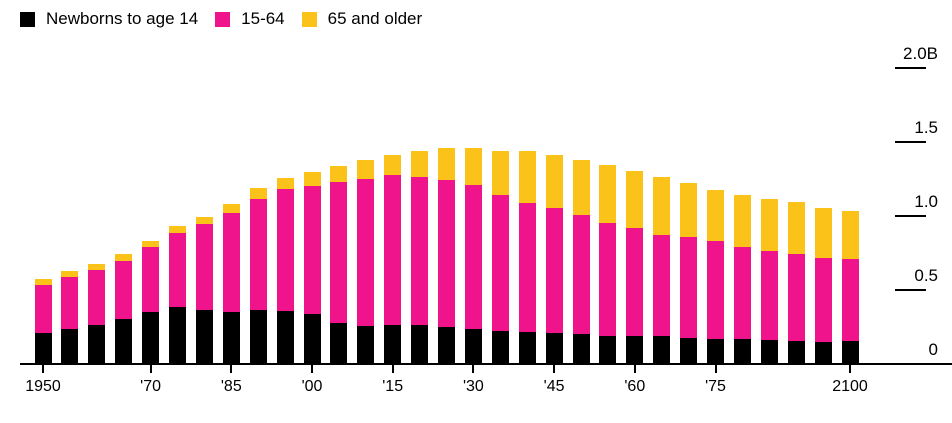 Image resolution: width=952 pixels, height=423 pixels. What do you see at coordinates (312, 179) in the screenshot?
I see `bar-2000-segment-65-and-older` at bounding box center [312, 179].